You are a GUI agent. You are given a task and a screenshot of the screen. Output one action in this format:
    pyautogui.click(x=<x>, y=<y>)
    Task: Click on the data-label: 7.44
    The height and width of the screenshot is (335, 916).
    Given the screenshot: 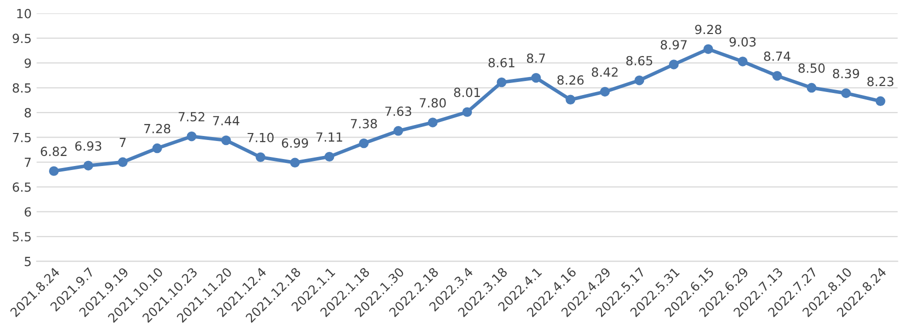 What is the action you would take?
    pyautogui.click(x=226, y=121)
    